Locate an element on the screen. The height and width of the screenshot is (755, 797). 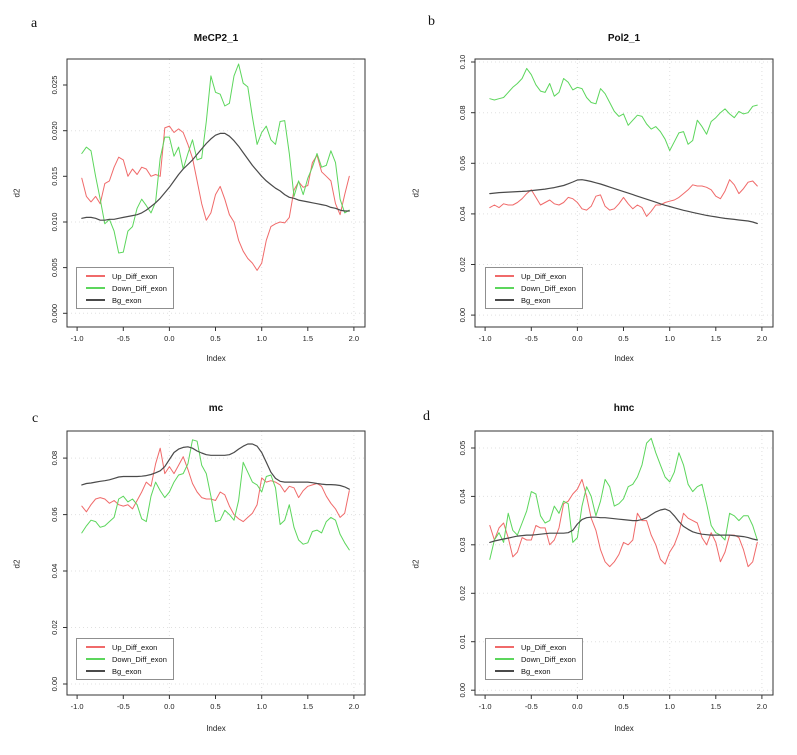
legend-b: Up_Diff_exon Down_Diff_exon Bg_exon is located at coordinates (534, 288).